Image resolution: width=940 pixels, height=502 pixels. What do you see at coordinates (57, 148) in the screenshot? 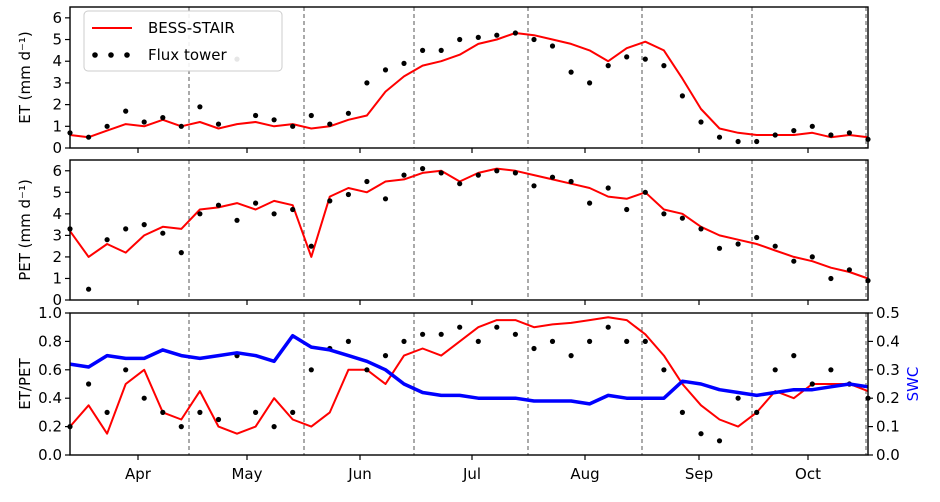
I see `y-tick-label: 0` at bounding box center [57, 148].